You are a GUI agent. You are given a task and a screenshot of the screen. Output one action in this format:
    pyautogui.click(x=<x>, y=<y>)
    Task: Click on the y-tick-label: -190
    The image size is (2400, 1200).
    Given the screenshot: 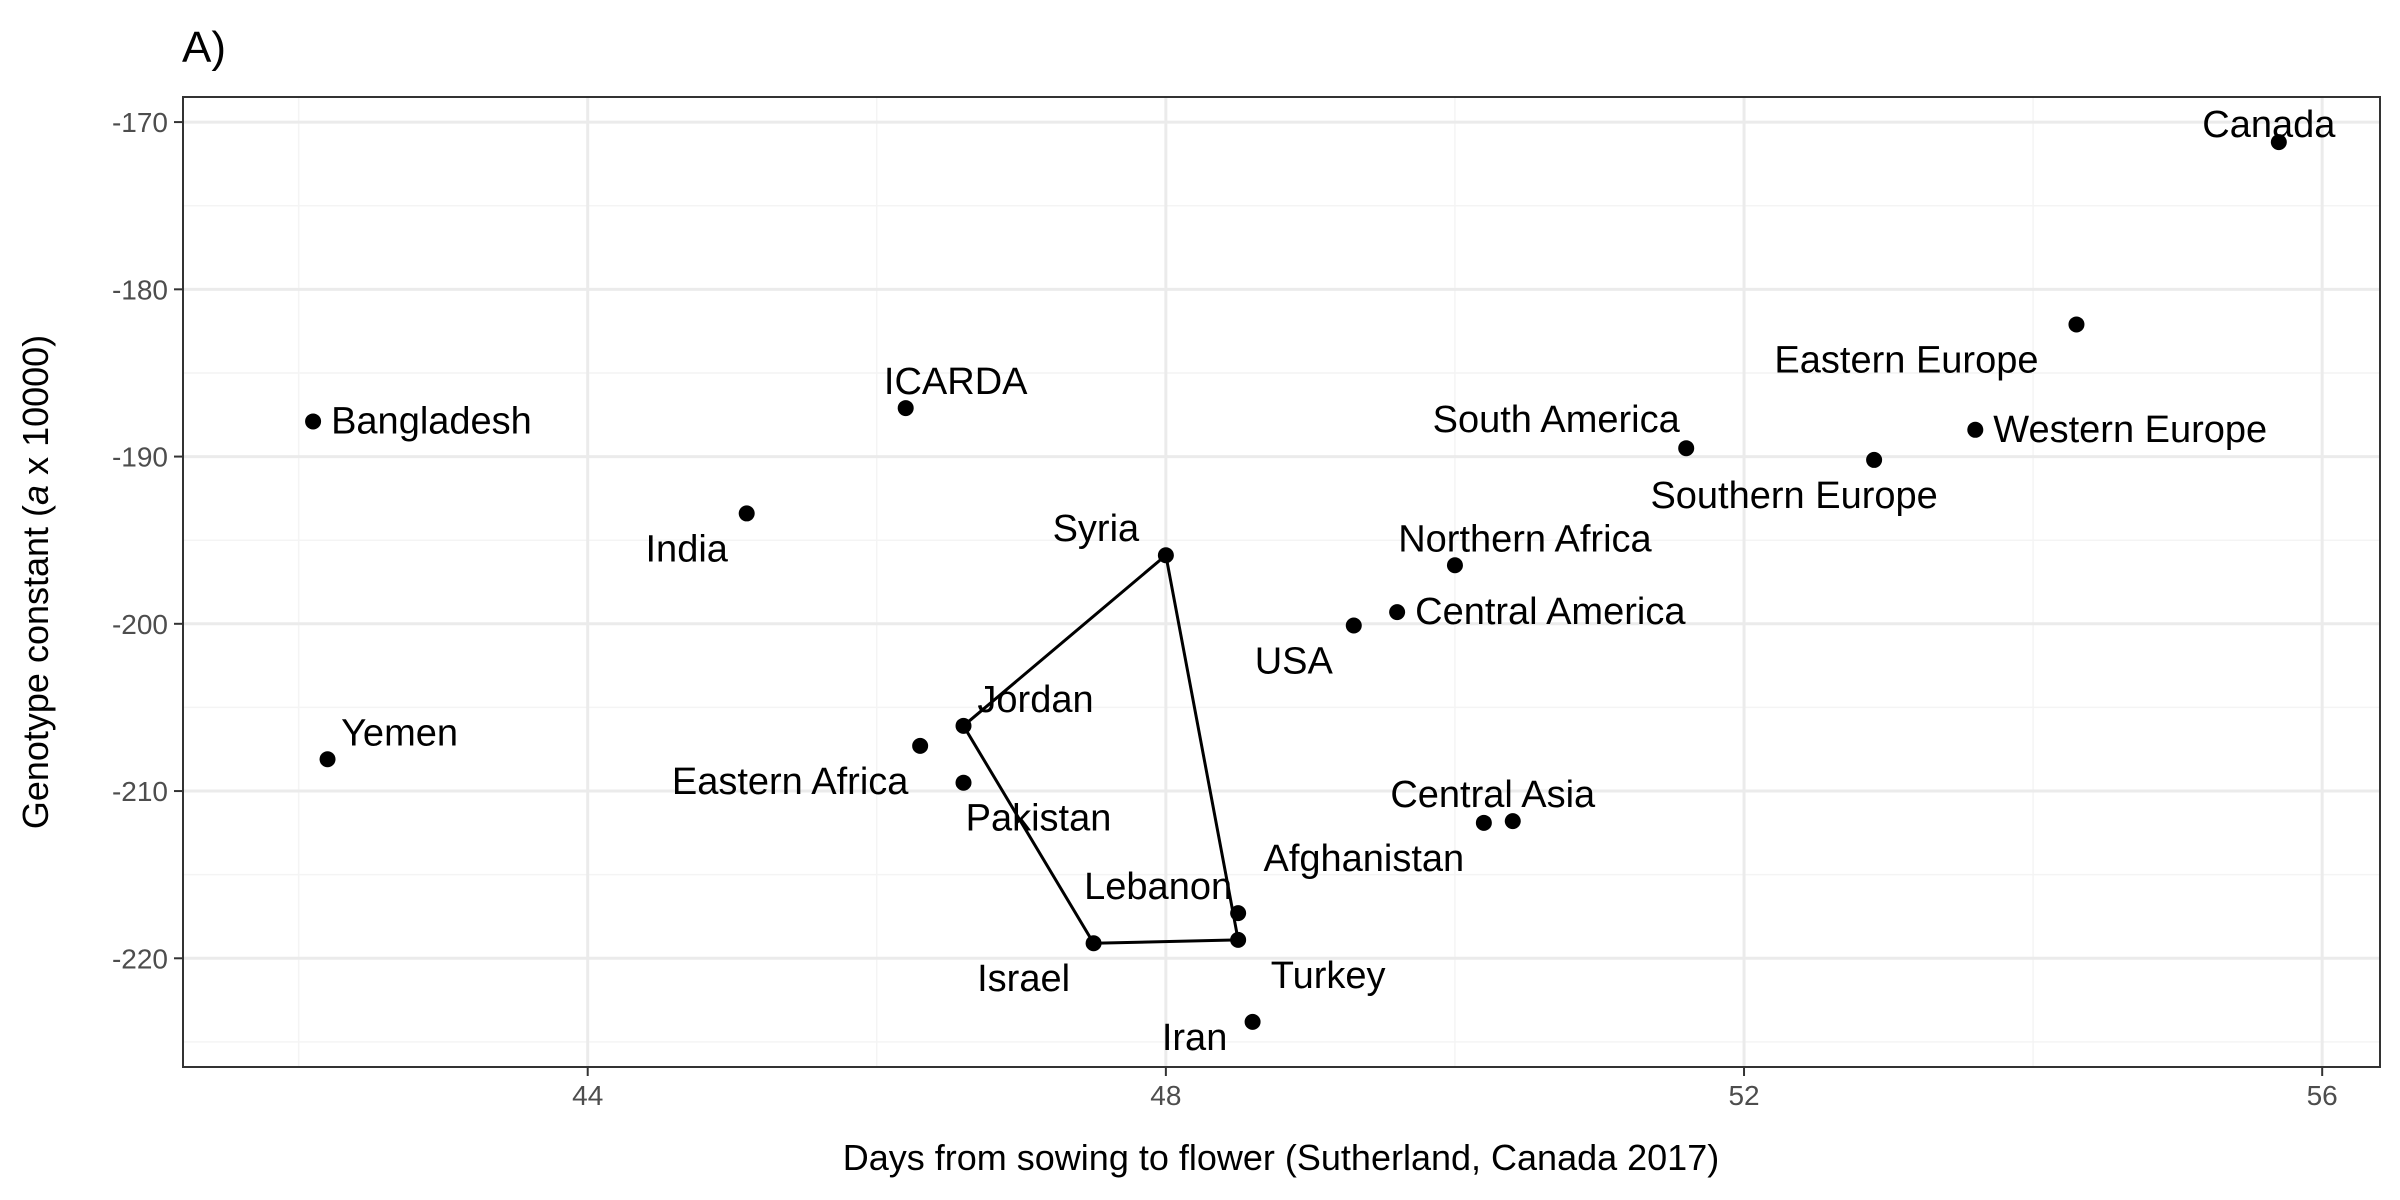 What is the action you would take?
    pyautogui.click(x=140, y=457)
    